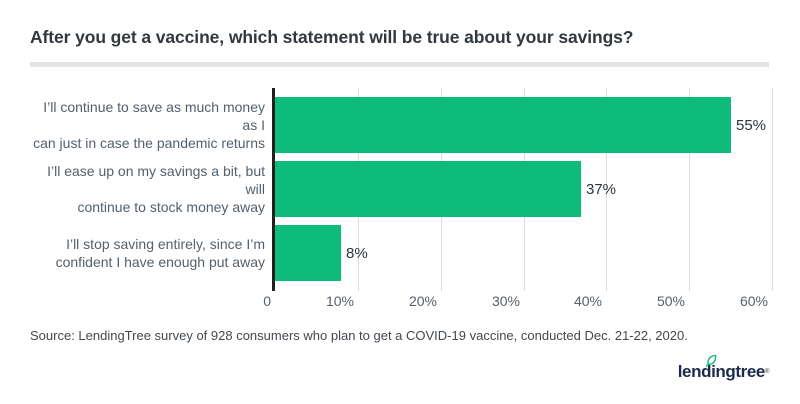  I want to click on y-axis-line, so click(273, 189).